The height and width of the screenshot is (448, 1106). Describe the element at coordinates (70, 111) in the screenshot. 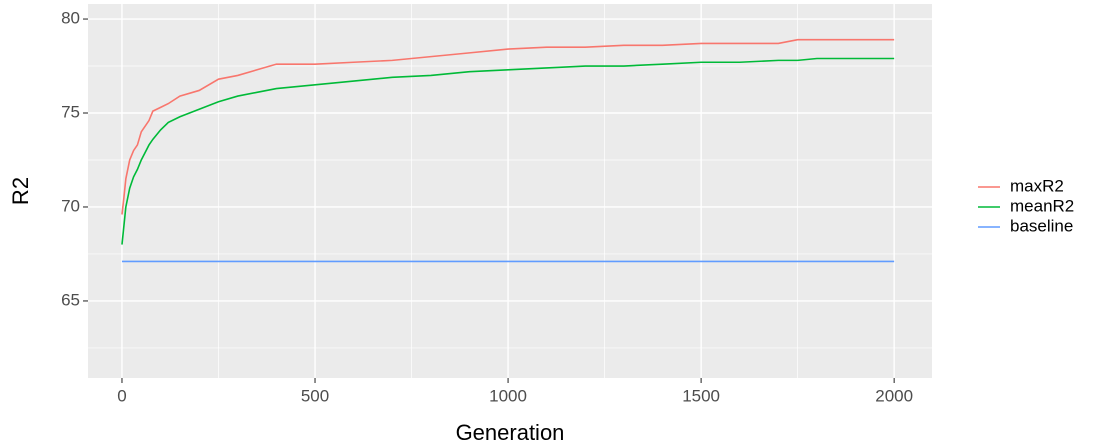

I see `y-tick-label: 75` at that location.